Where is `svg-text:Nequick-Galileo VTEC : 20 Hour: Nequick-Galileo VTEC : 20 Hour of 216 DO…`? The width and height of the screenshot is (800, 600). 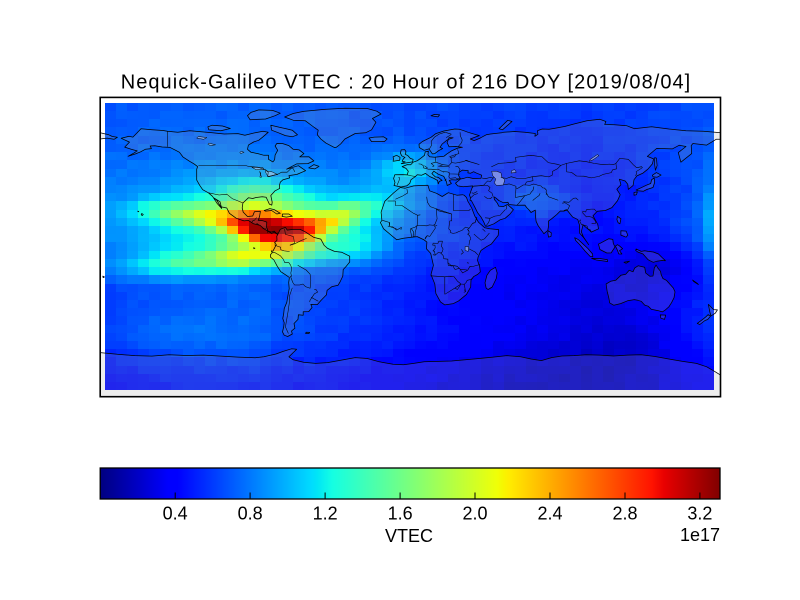
svg-text:Nequick-Galileo VTEC : 20 Hour: Nequick-Galileo VTEC : 20 Hour of 216 DO… is located at coordinates (406, 83).